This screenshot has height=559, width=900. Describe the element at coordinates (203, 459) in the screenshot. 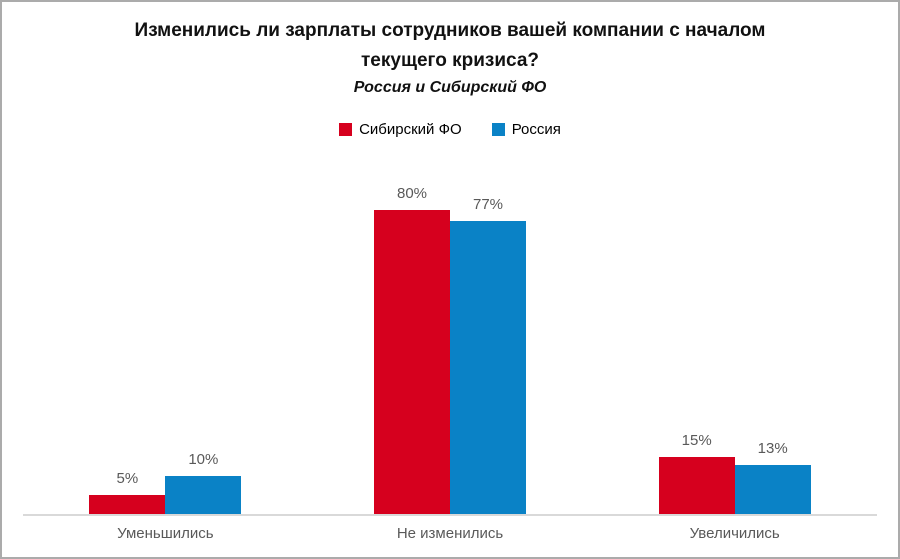

I see `bar-value-russia-decreased: 10%` at that location.